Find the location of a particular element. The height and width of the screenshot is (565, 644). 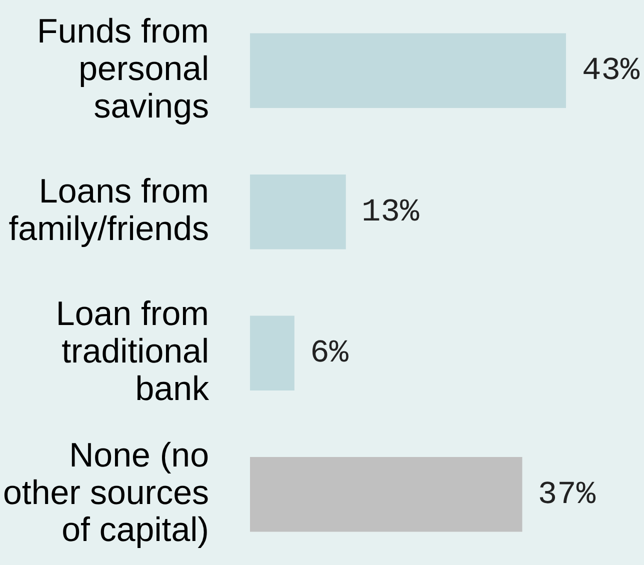

data-label: 13% is located at coordinates (391, 211).